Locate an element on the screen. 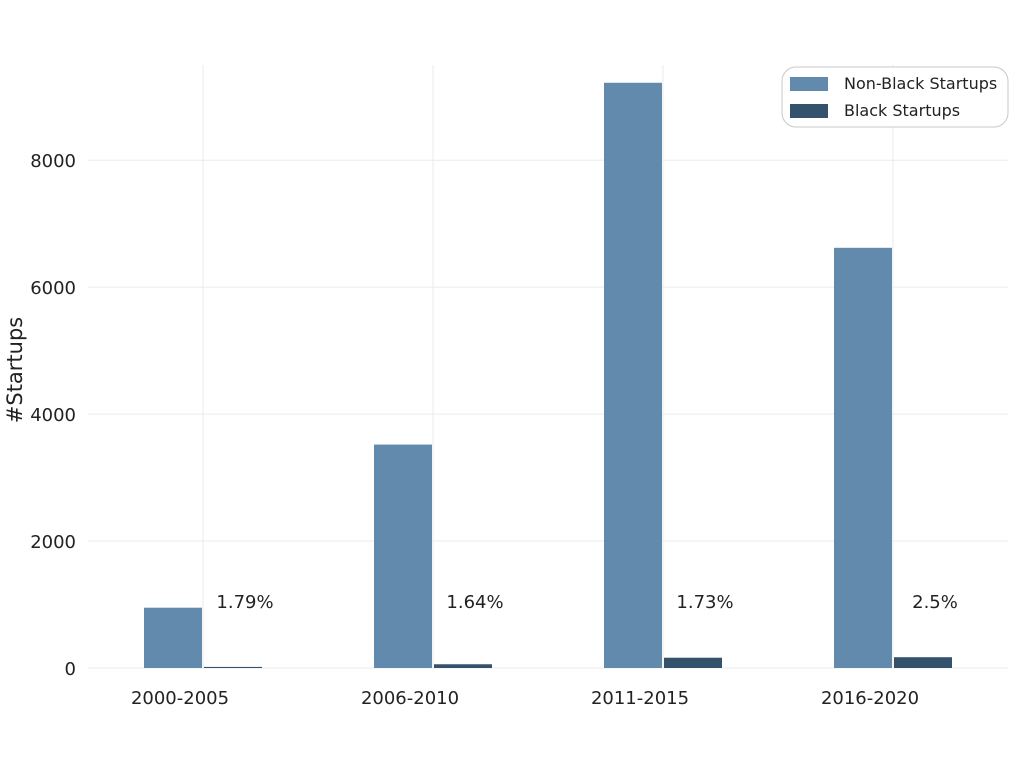  legend-entry: Non-Black Startups is located at coordinates (920, 83).